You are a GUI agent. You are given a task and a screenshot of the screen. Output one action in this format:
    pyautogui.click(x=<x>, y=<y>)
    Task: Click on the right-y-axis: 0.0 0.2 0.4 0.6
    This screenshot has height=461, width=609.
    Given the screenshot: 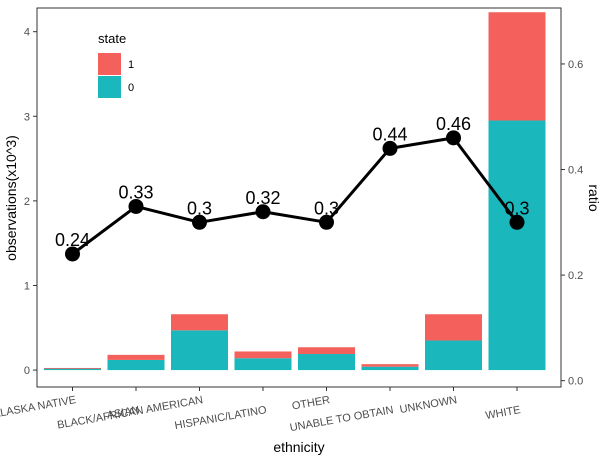 What is the action you would take?
    pyautogui.click(x=572, y=223)
    